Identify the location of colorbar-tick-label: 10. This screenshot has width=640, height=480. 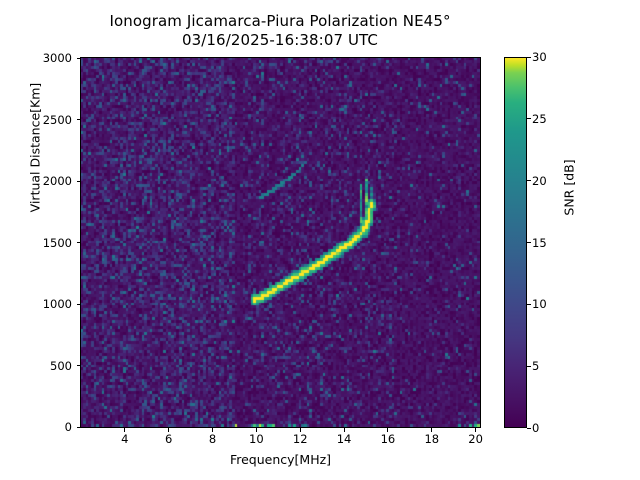
(539, 304).